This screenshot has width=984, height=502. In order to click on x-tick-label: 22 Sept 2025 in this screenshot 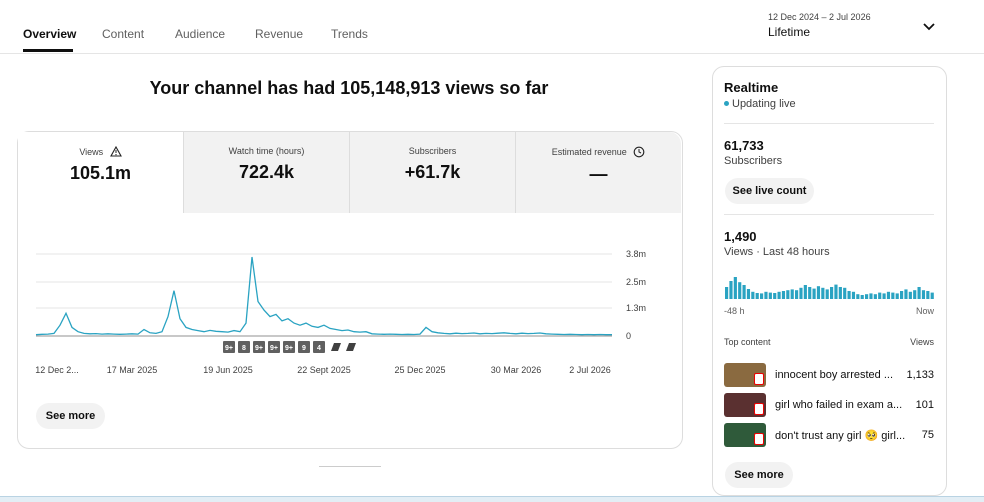, I will do `click(324, 370)`.